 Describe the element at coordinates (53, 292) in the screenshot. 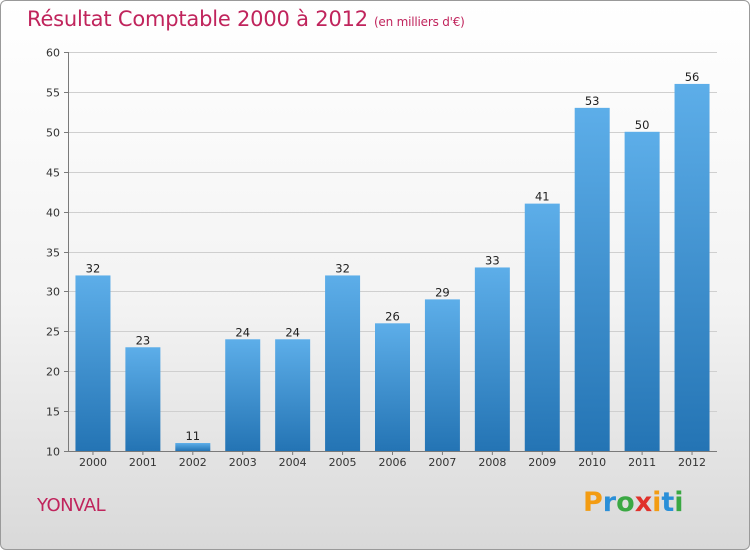

I see `y-tick-label: 30` at that location.